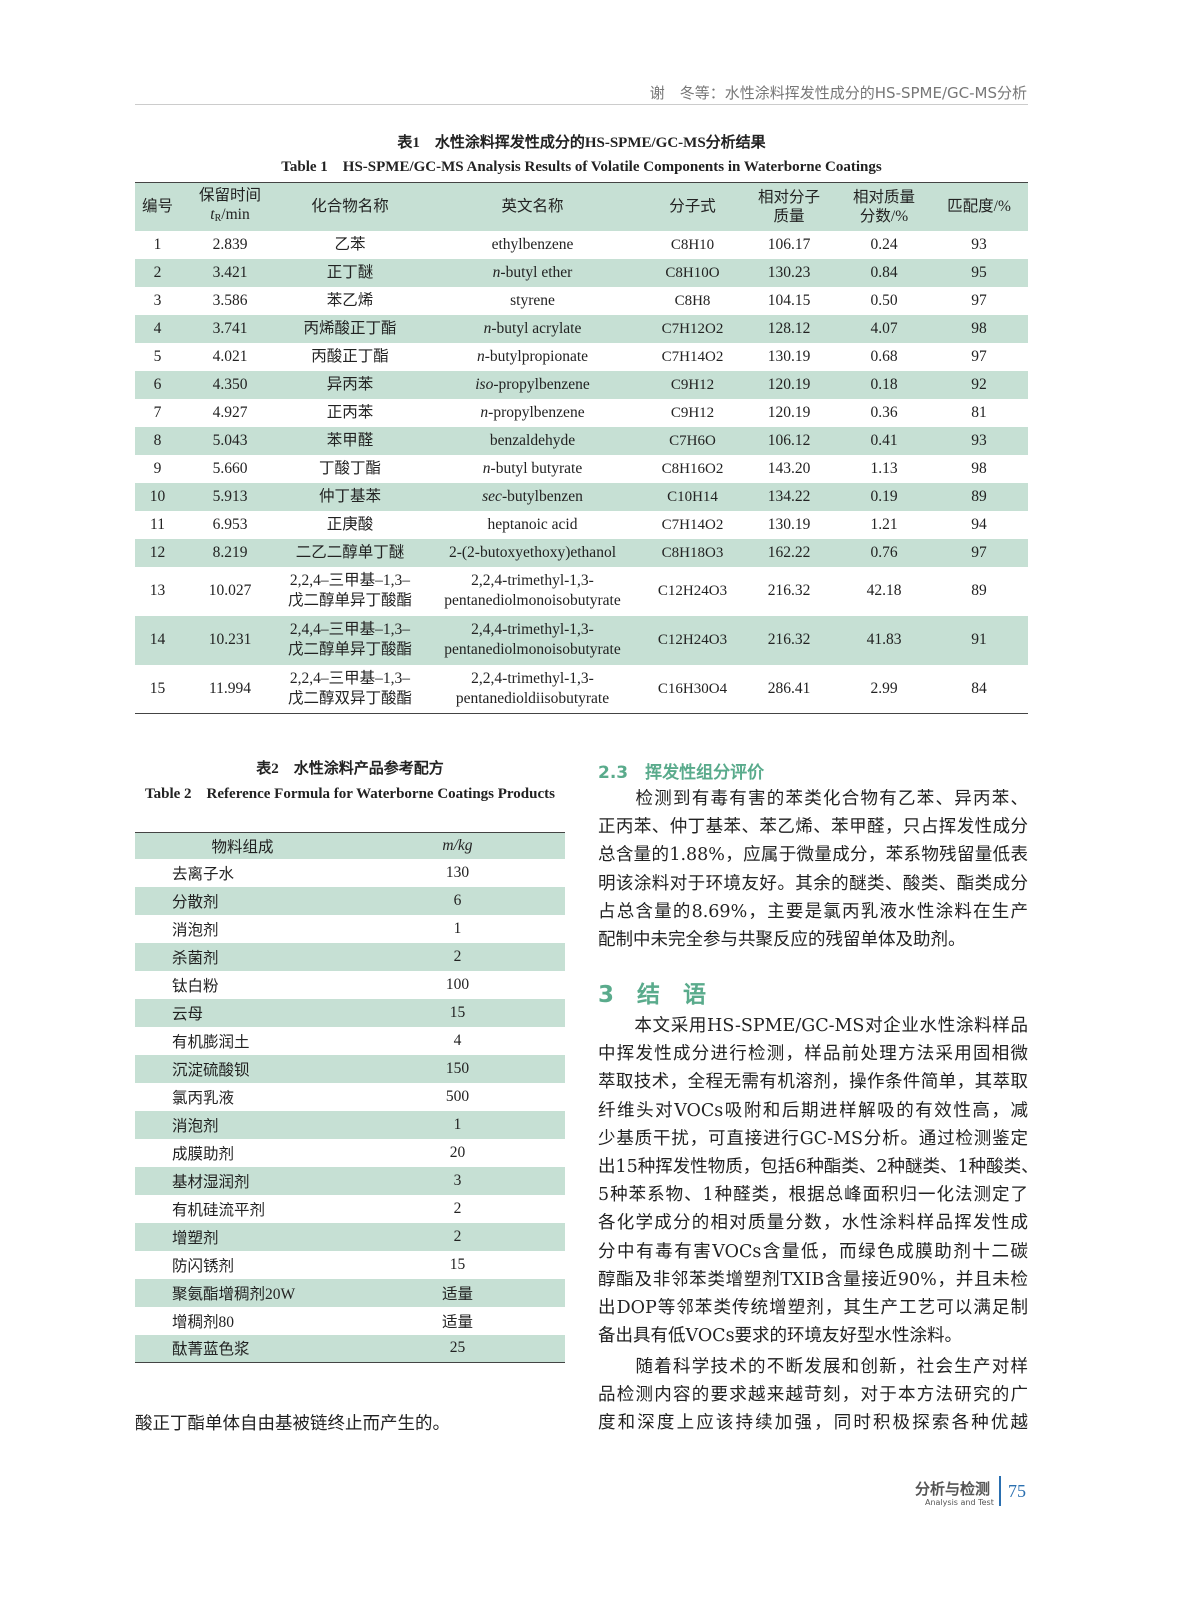 This screenshot has height=1600, width=1187. What do you see at coordinates (532, 496) in the screenshot?
I see `cell-english-name: sec-butylbenzen` at bounding box center [532, 496].